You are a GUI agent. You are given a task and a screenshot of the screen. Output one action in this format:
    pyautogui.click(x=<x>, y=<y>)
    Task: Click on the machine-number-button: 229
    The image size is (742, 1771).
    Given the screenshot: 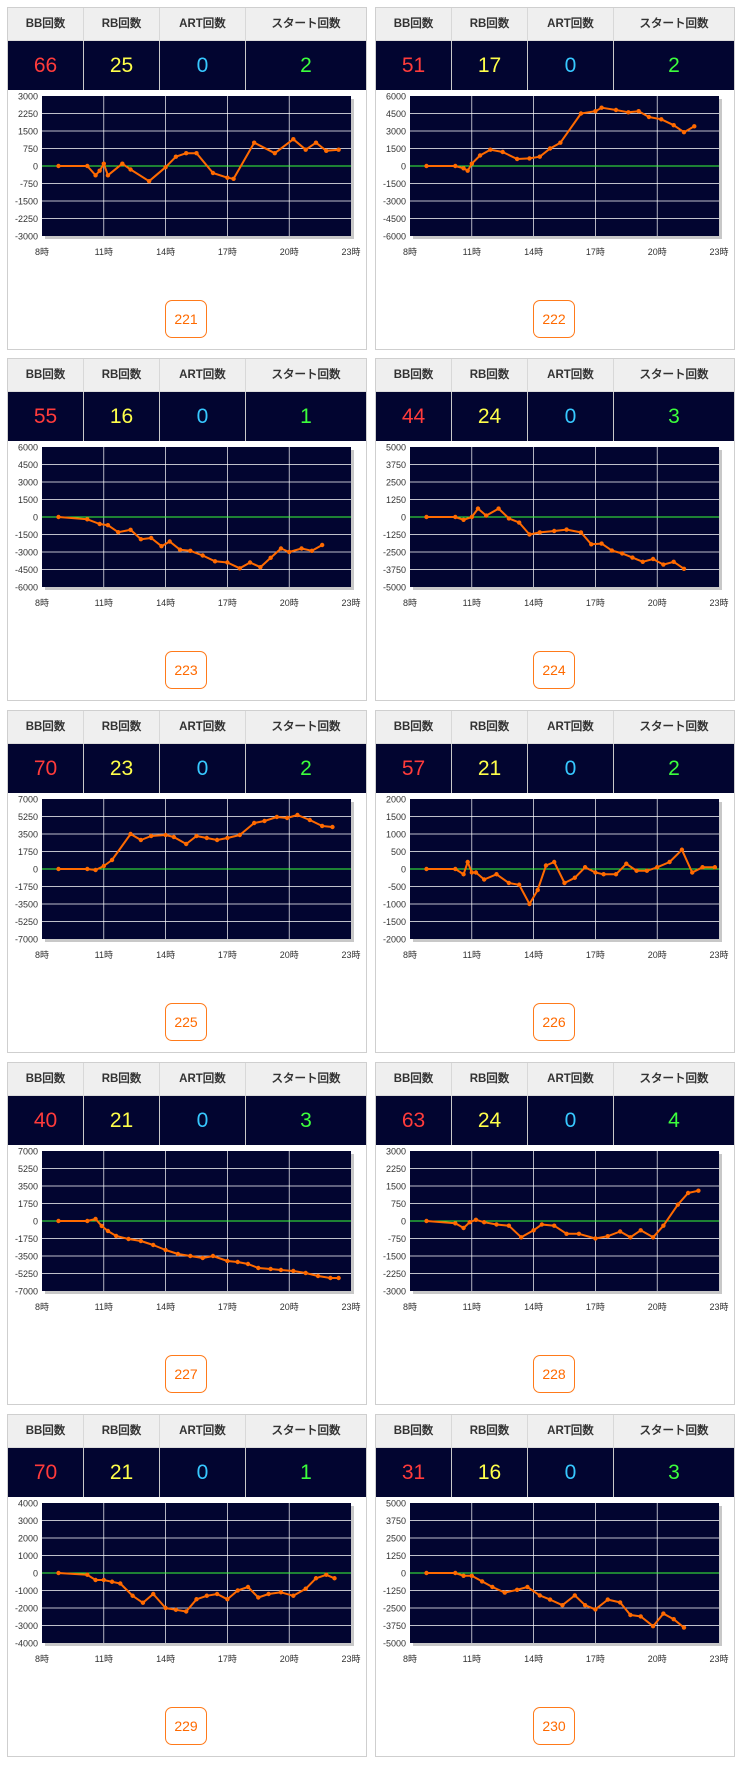 What is the action you would take?
    pyautogui.click(x=186, y=1726)
    